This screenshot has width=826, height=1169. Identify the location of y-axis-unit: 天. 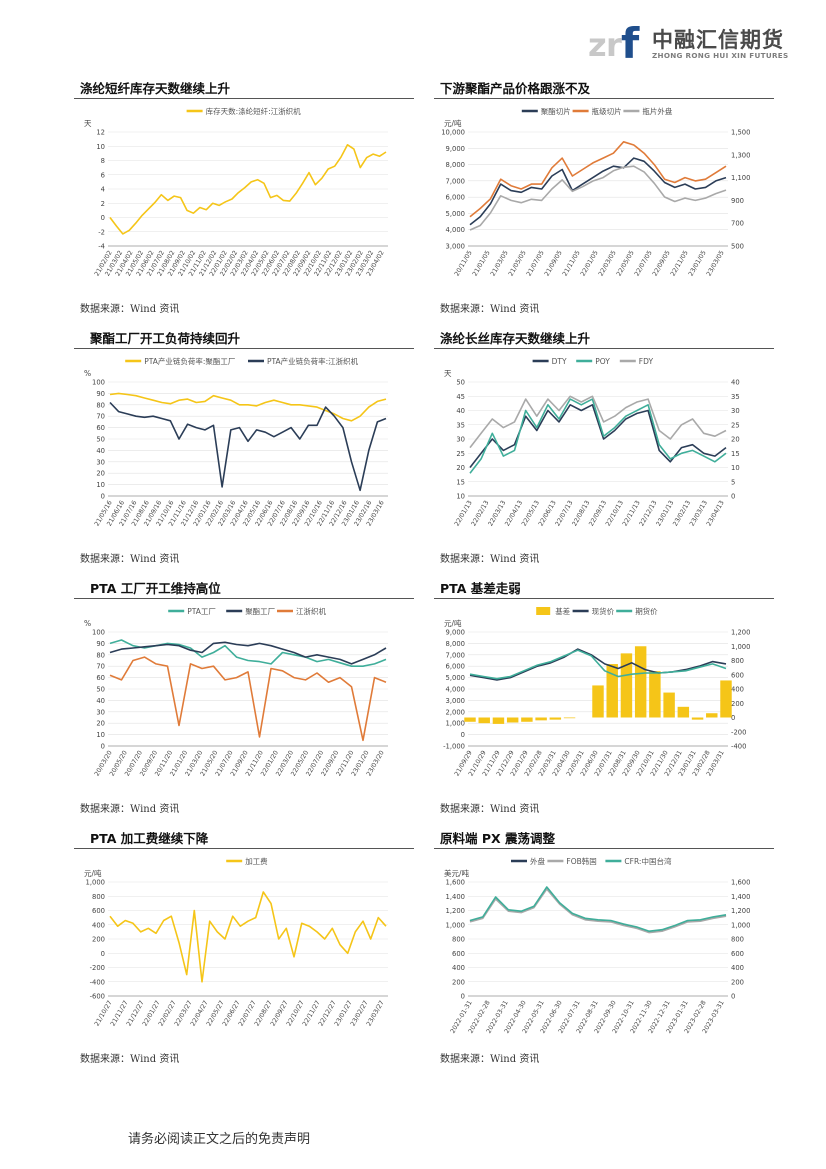
(88, 123).